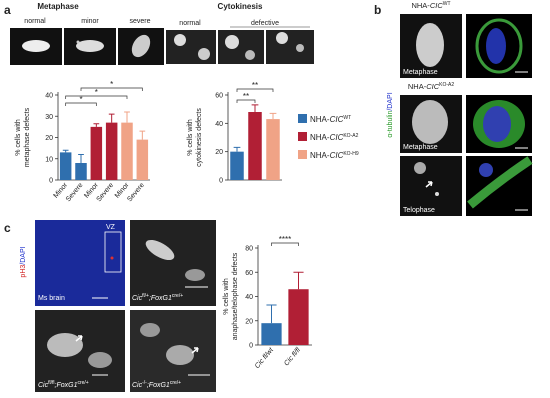 The width and height of the screenshot is (550, 398). Describe the element at coordinates (27, 137) in the screenshot. I see `y-axis-label: metaphase defects` at that location.